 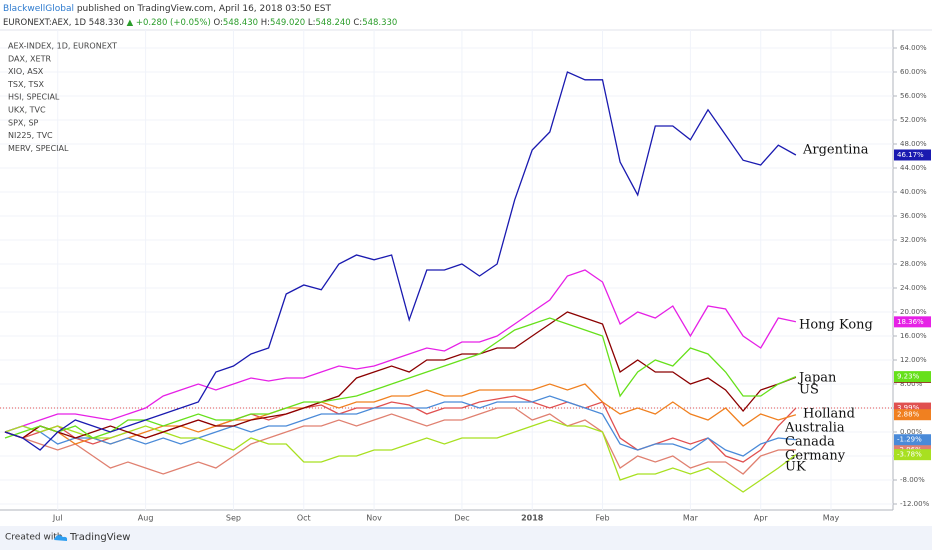 I want to click on value-badge-label: 46.17%, so click(x=910, y=155).